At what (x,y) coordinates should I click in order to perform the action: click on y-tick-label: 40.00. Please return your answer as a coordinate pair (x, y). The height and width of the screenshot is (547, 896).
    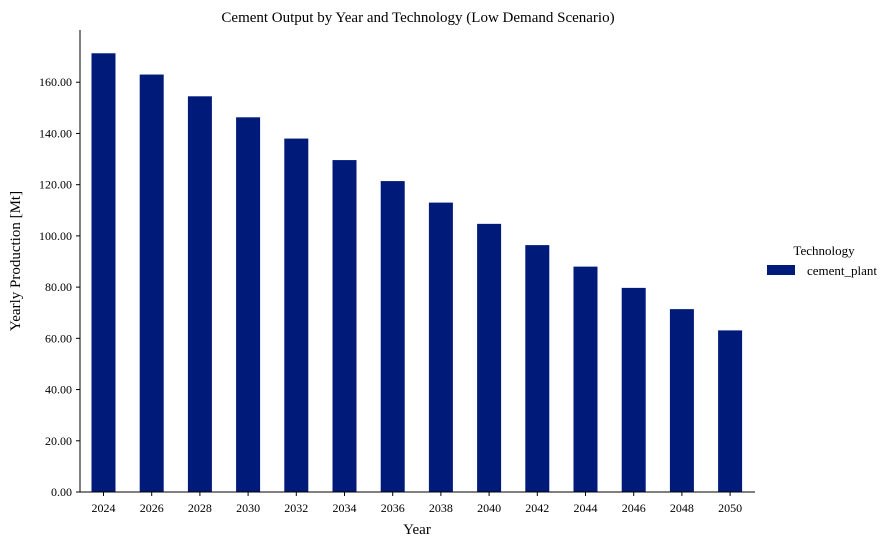
    Looking at the image, I should click on (58, 390).